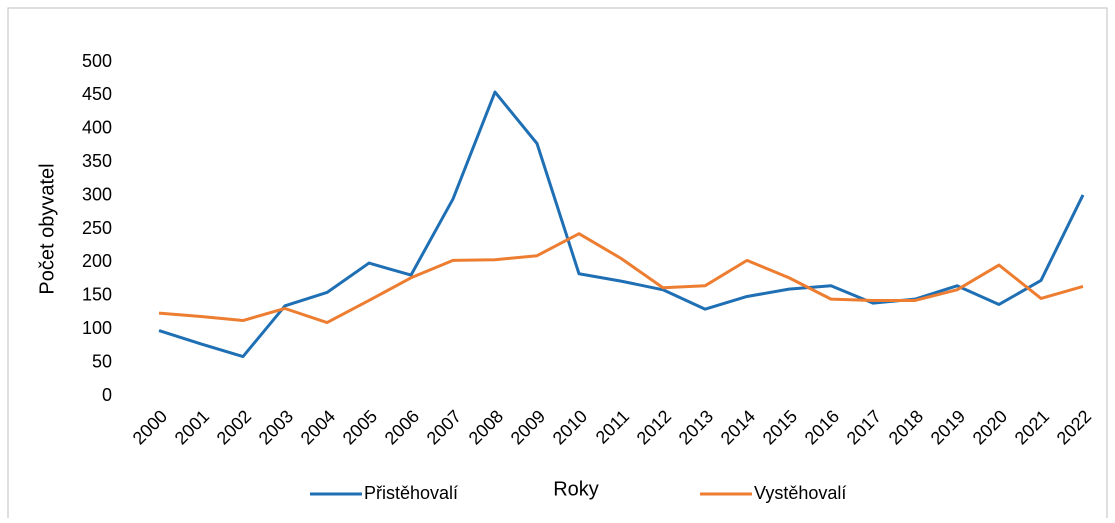 The width and height of the screenshot is (1115, 523). Describe the element at coordinates (97, 228) in the screenshot. I see `y-tick-label: 250` at that location.